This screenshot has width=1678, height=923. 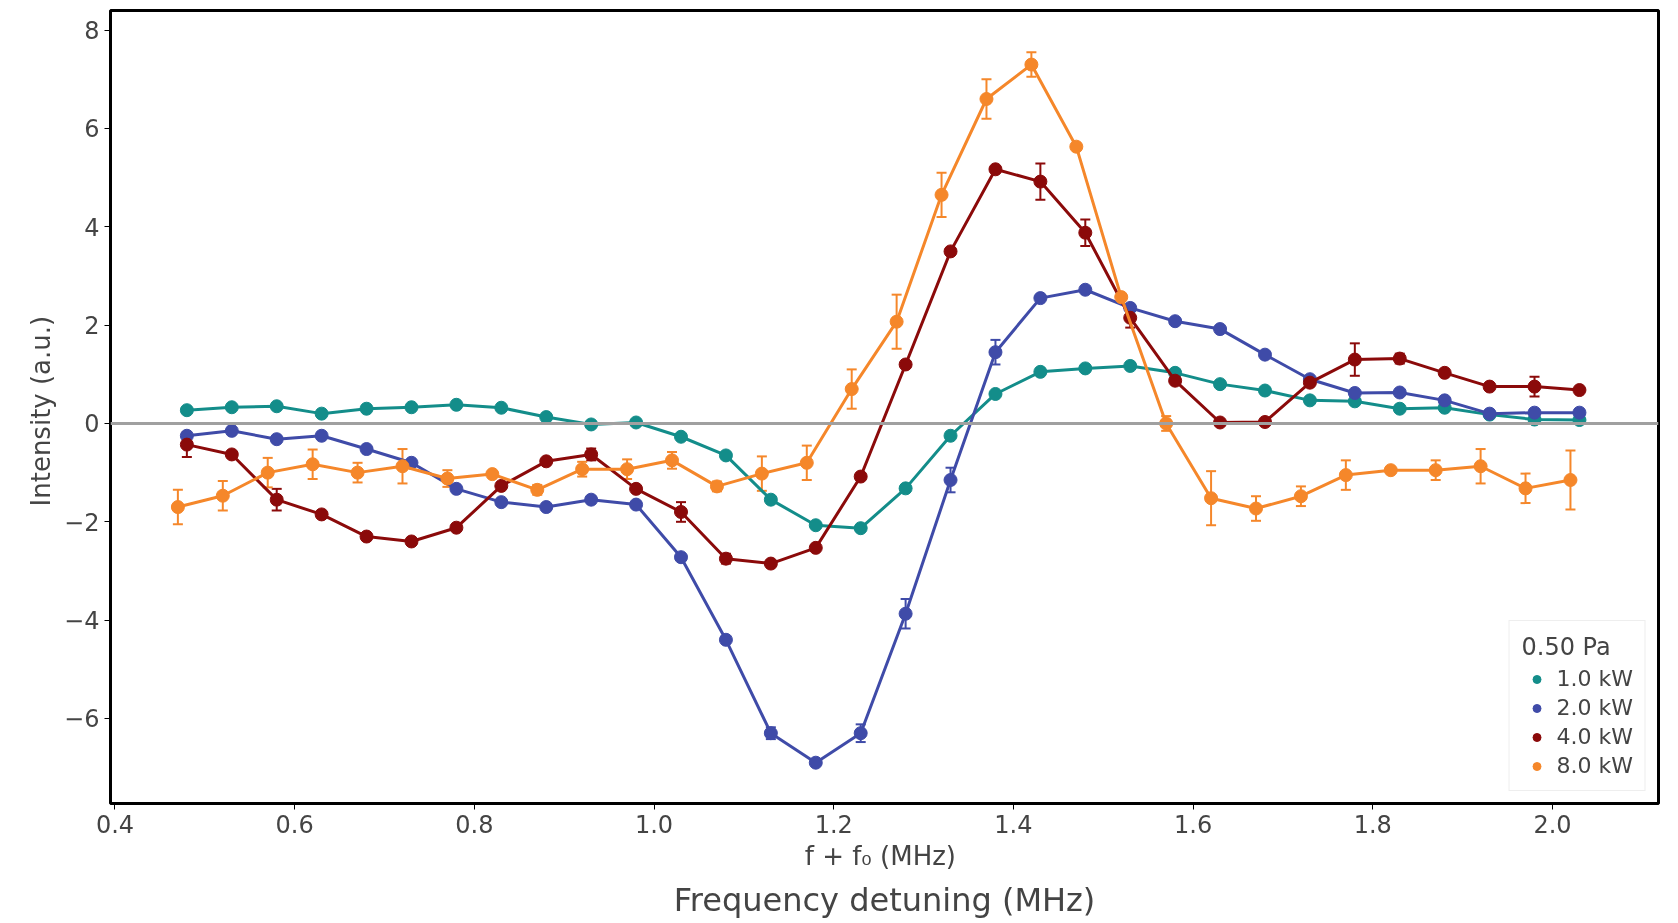 What do you see at coordinates (82, 522) in the screenshot?
I see `y-tick-label: −2` at bounding box center [82, 522].